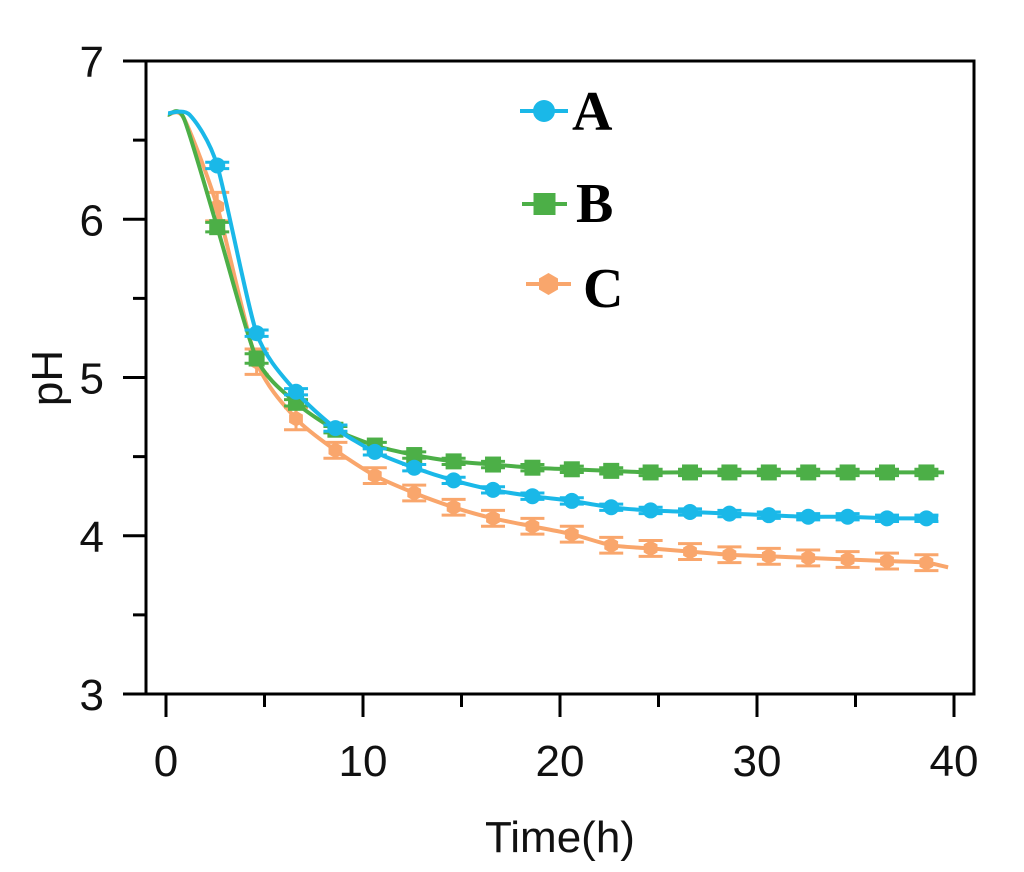  What do you see at coordinates (592, 112) in the screenshot?
I see `legend-label-a: A` at bounding box center [592, 112].